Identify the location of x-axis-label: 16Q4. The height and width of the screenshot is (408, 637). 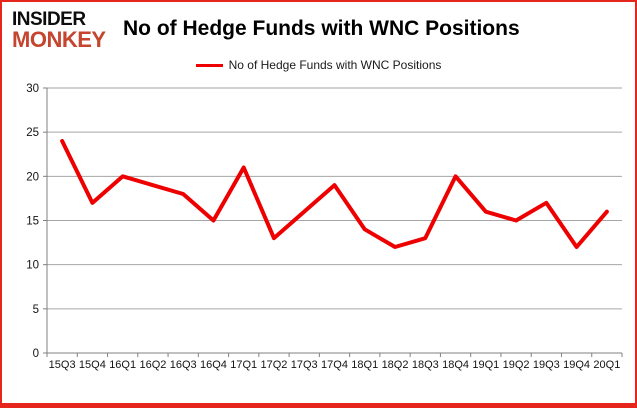
(213, 365).